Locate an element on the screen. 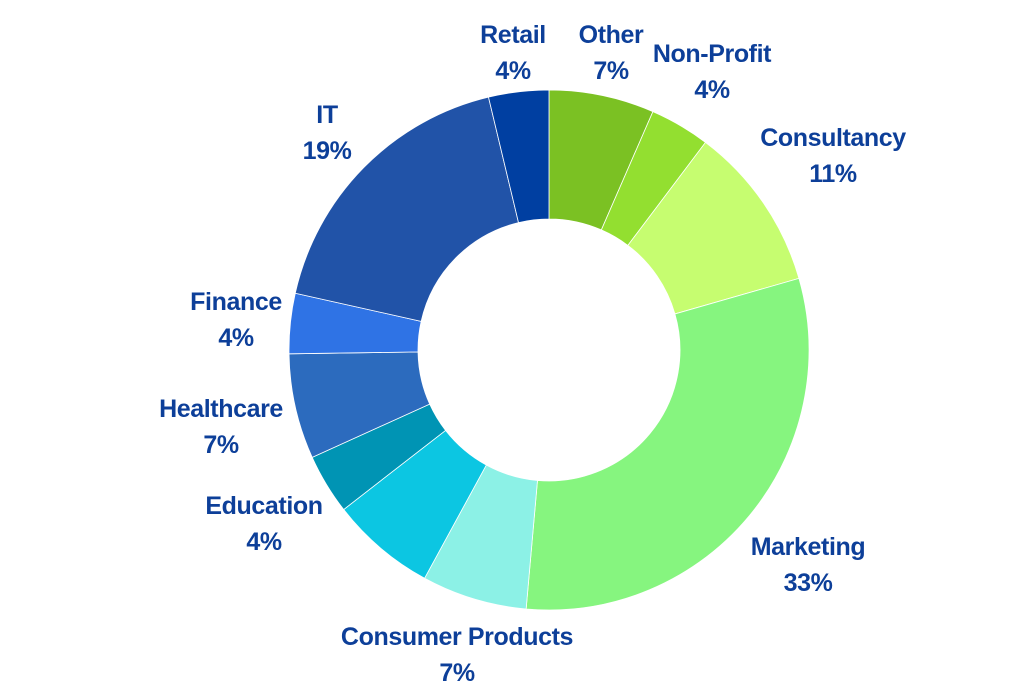 Image resolution: width=1024 pixels, height=690 pixels. label-value-retail: 4% is located at coordinates (513, 71).